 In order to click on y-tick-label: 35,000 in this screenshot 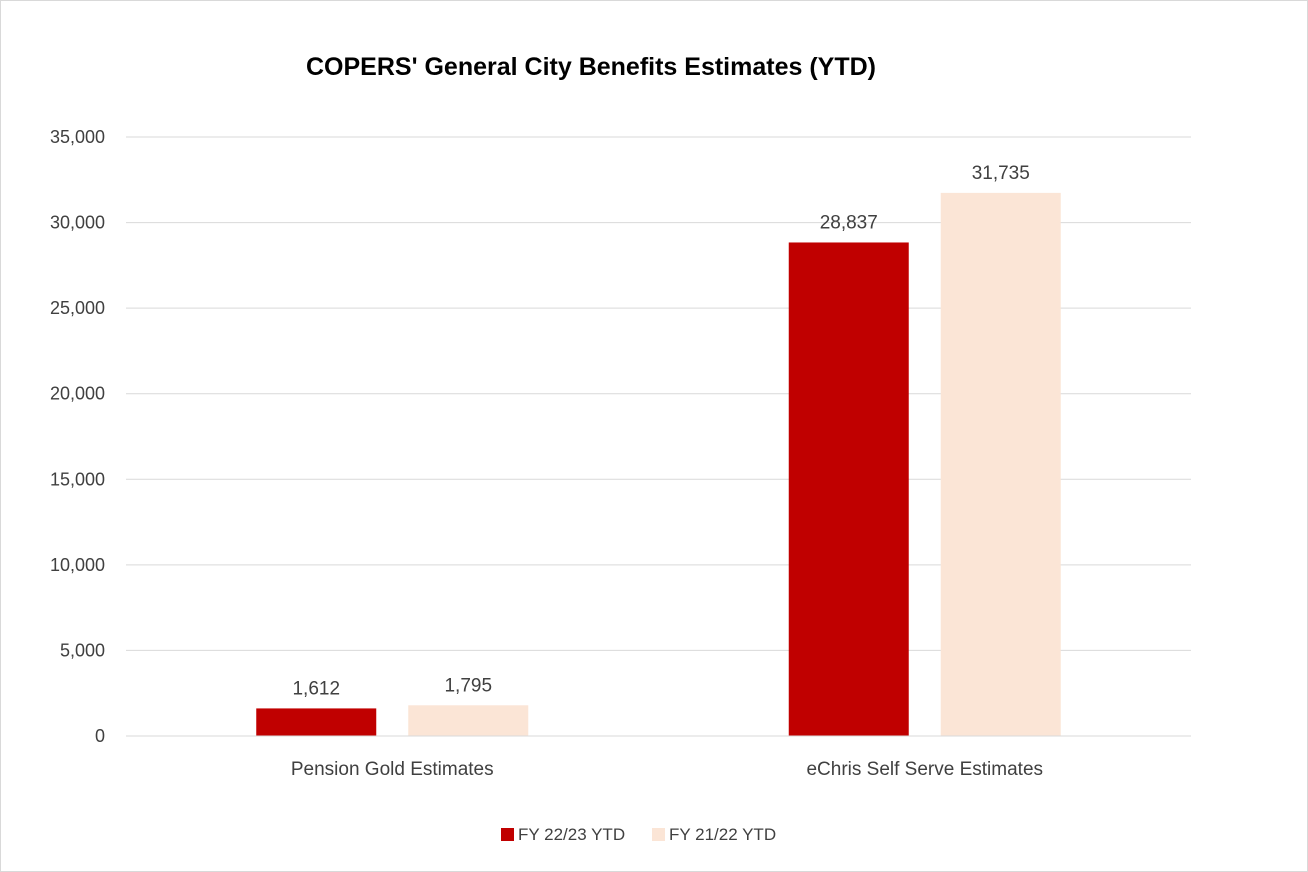, I will do `click(77, 137)`.